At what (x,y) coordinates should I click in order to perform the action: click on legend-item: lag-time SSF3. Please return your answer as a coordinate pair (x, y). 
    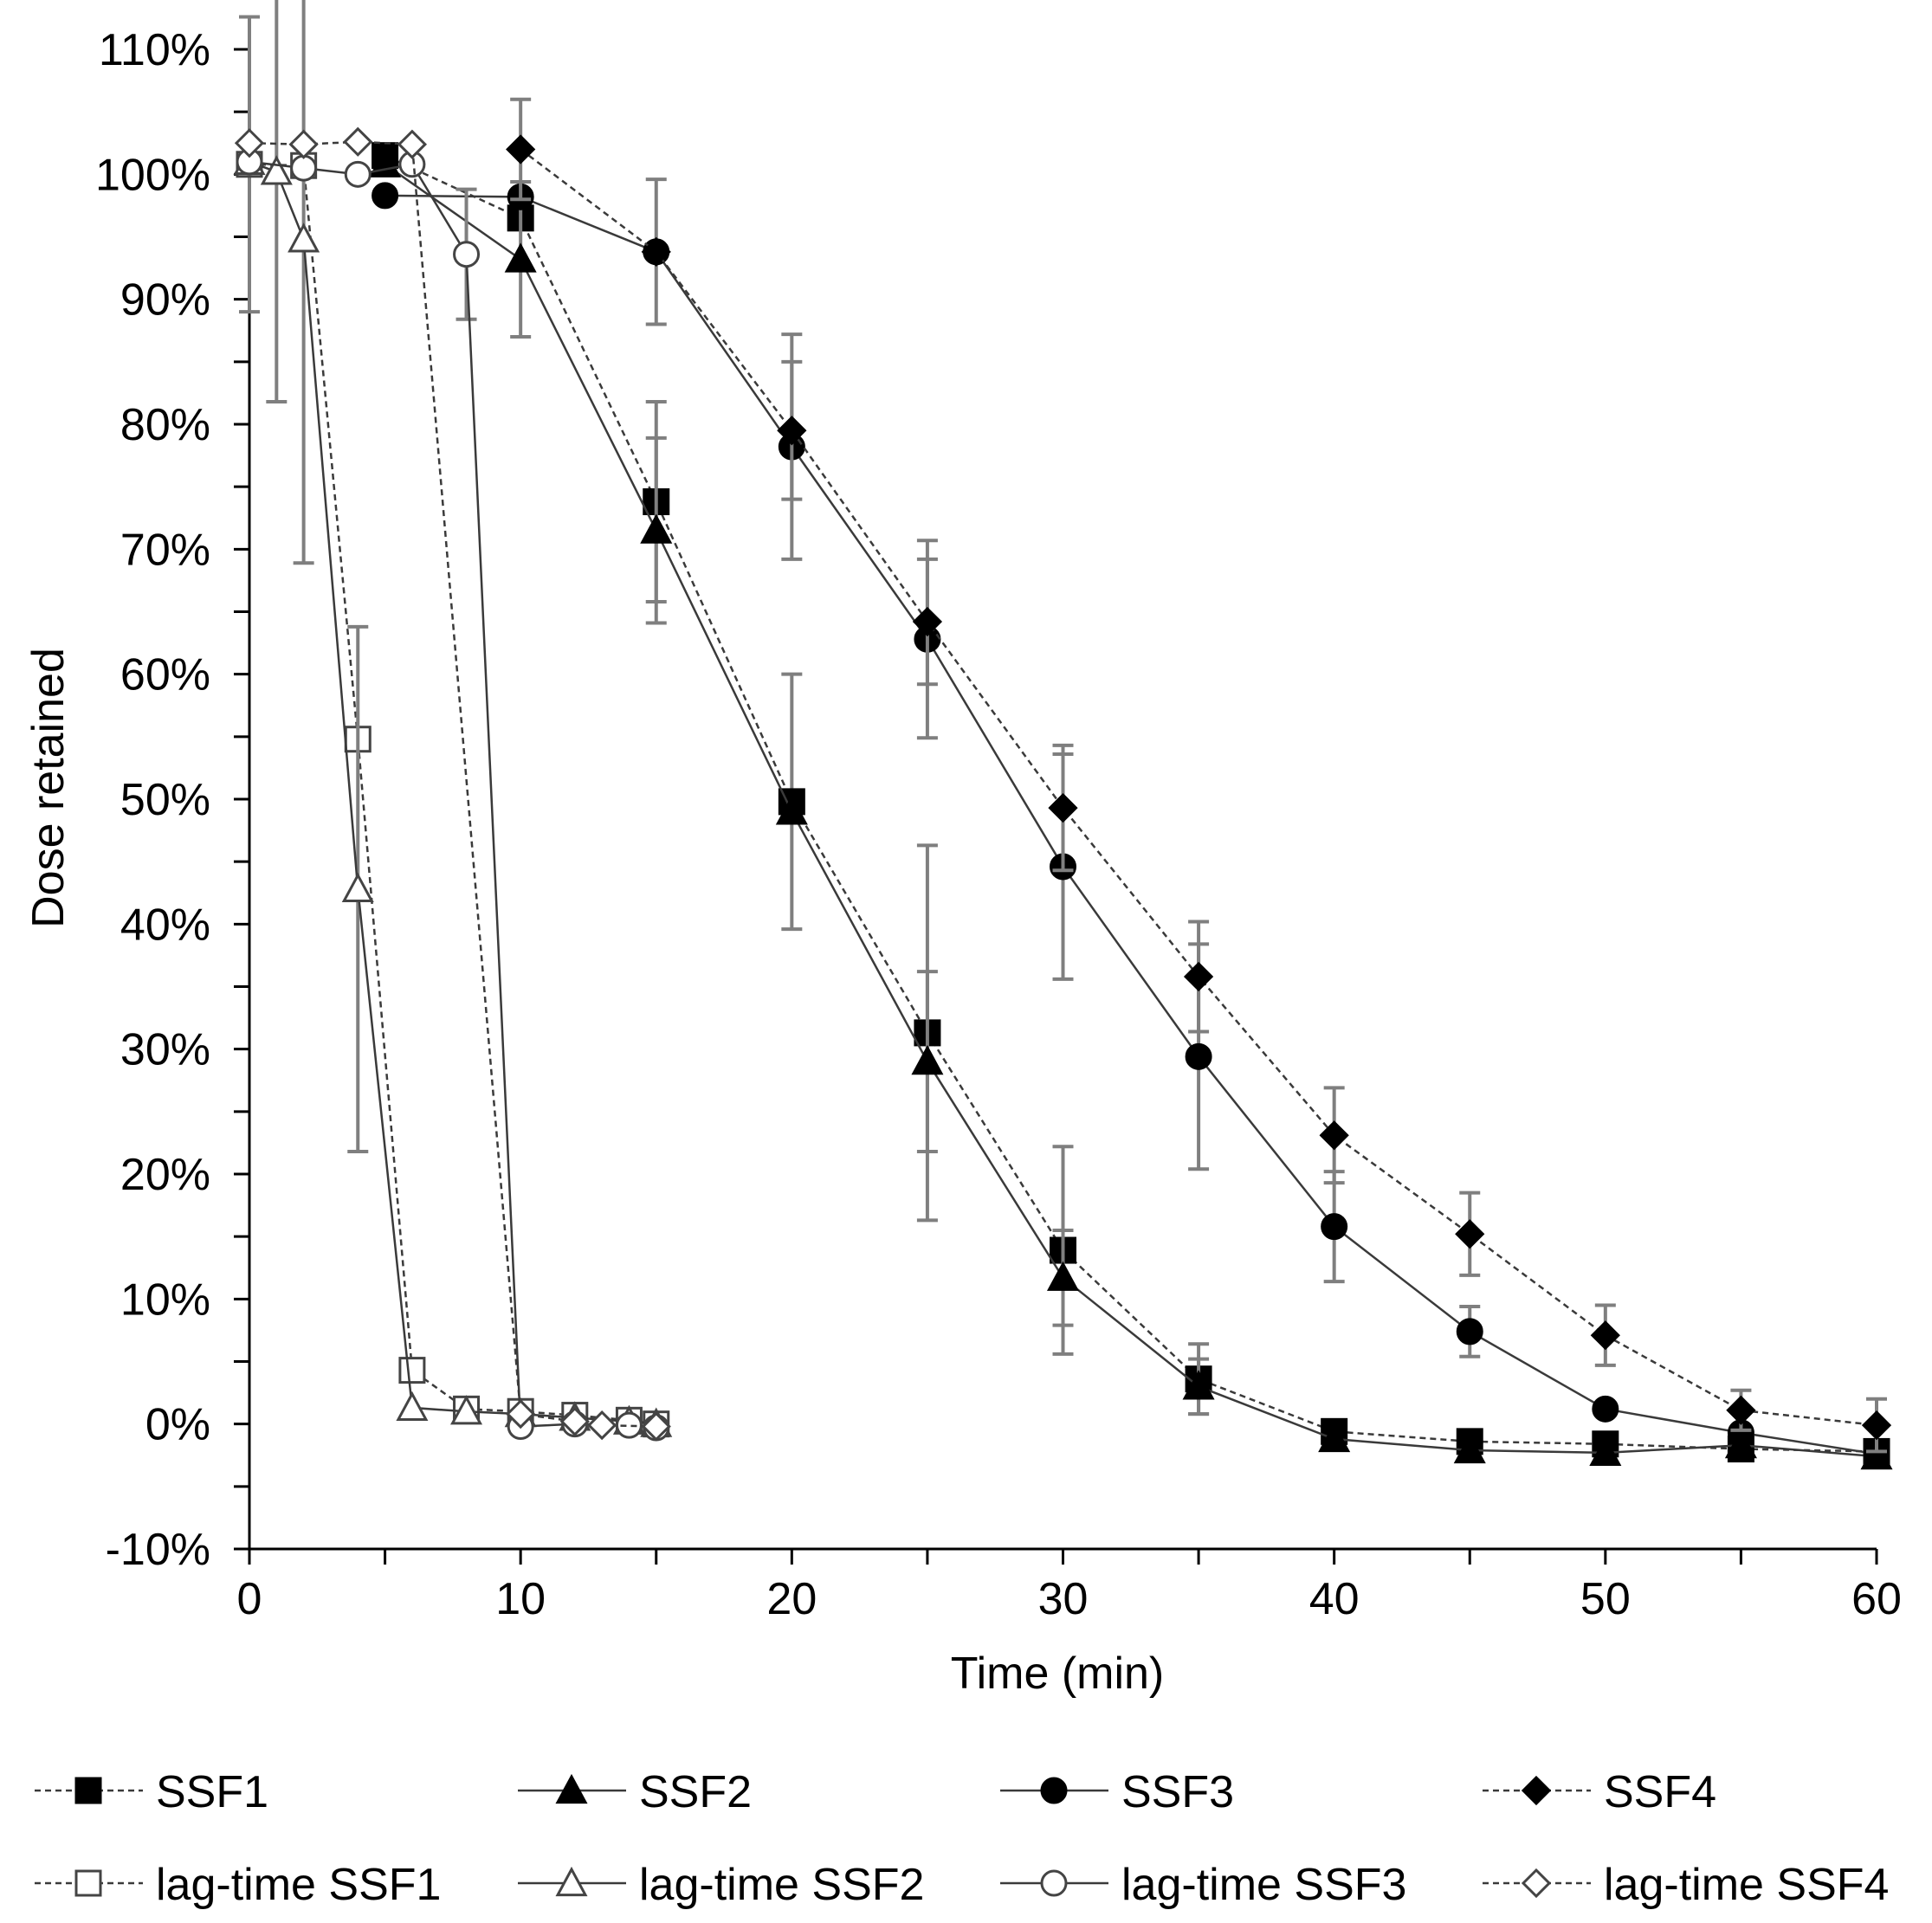
    Looking at the image, I should click on (1203, 1885).